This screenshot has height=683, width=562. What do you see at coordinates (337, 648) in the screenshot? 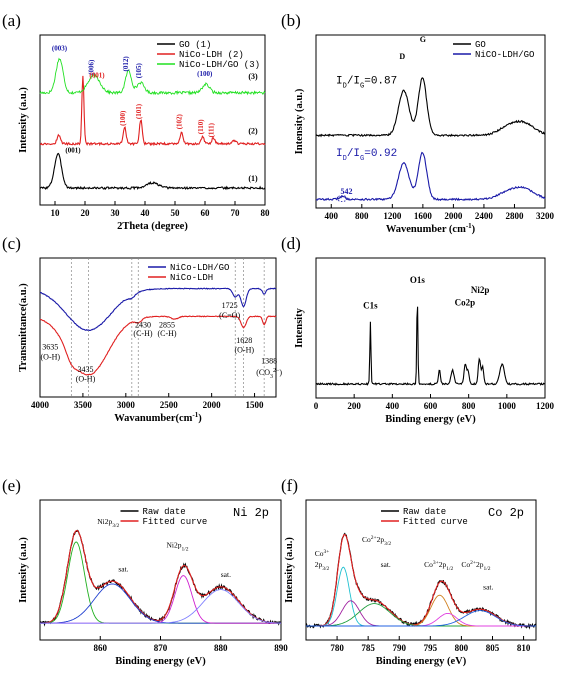
I see `x-tick-label: 780` at bounding box center [337, 648].